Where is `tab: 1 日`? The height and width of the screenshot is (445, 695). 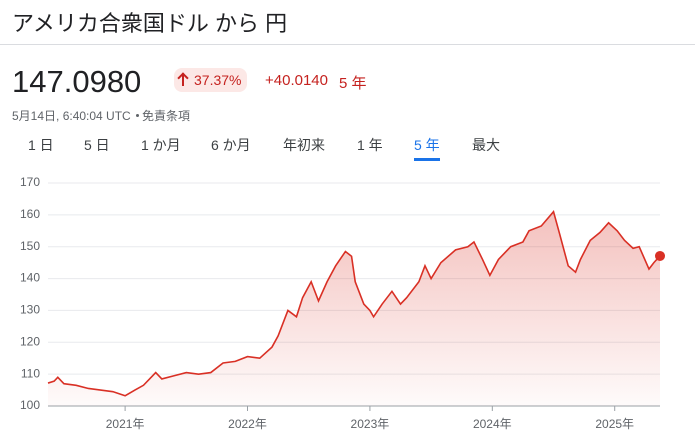 tab: 1 日 is located at coordinates (41, 145).